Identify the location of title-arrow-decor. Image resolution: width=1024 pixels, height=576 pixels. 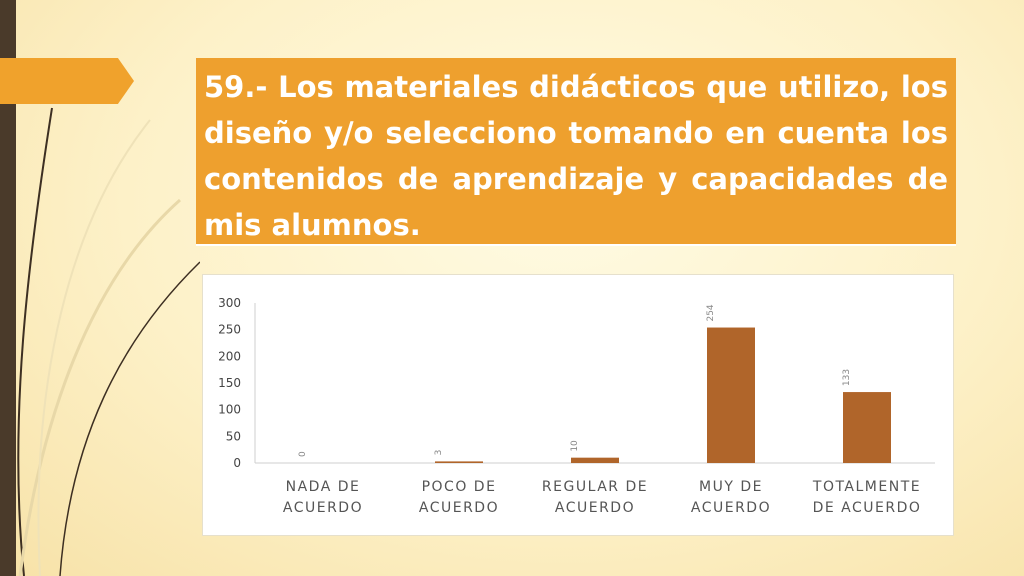
(67, 81).